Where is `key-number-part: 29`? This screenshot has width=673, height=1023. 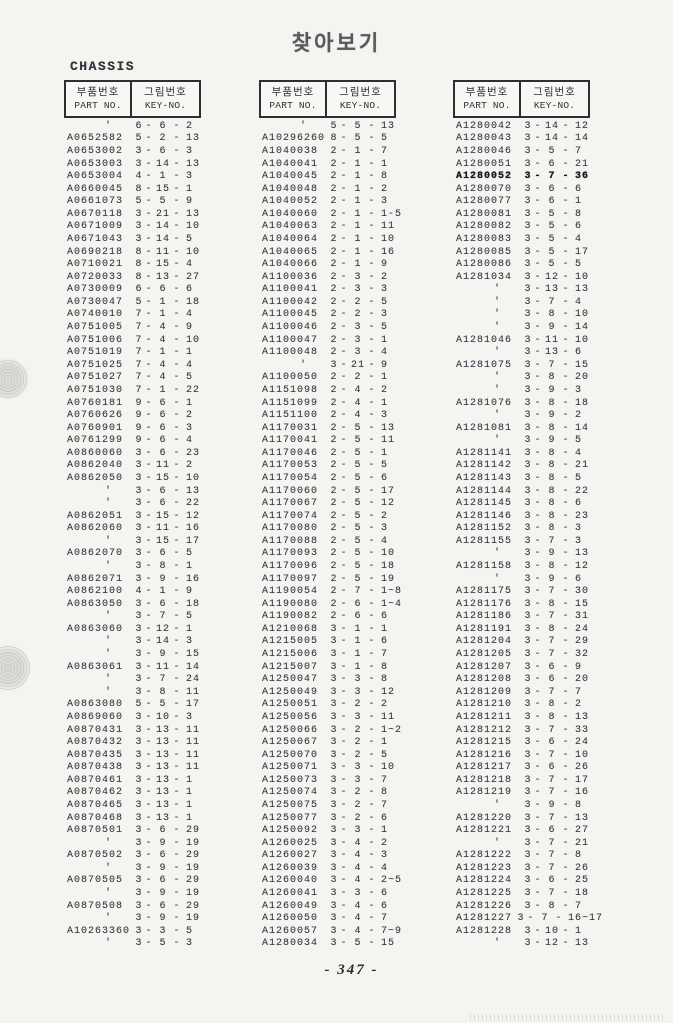 key-number-part: 29 is located at coordinates (193, 831).